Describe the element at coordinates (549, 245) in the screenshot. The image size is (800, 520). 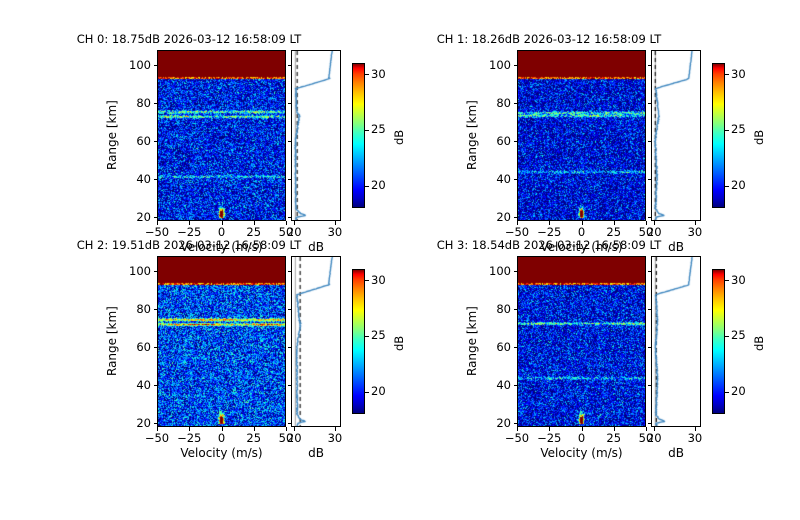
I see `panel-title-ch3: CH 3: 18.54dB 2026-03-12 16:58:09 LT` at that location.